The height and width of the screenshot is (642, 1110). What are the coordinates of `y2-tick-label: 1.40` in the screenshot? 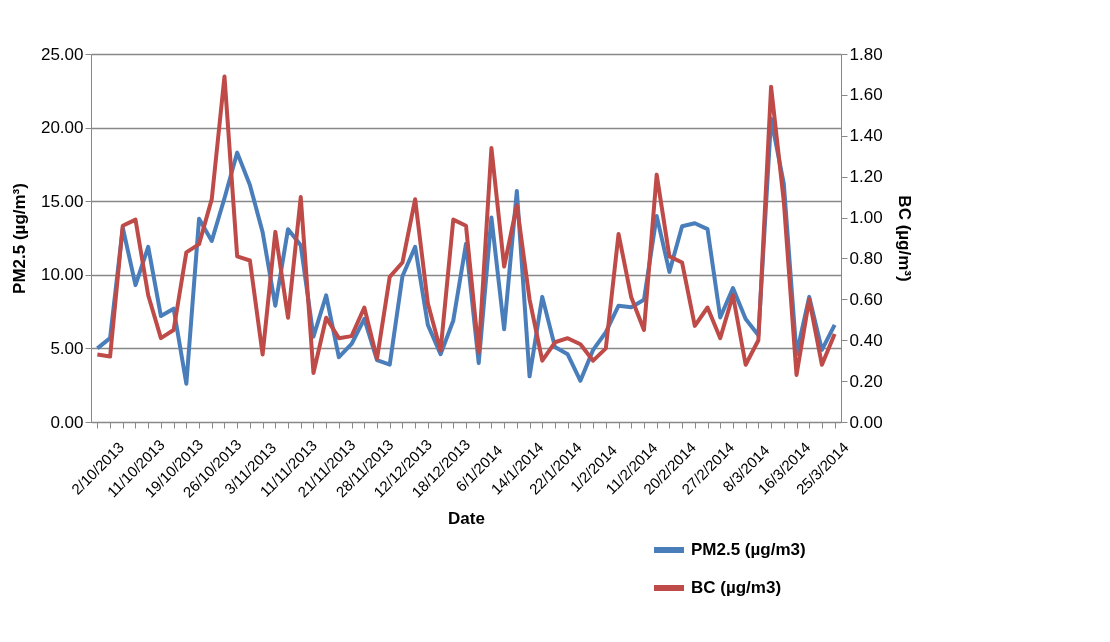 It's located at (866, 136).